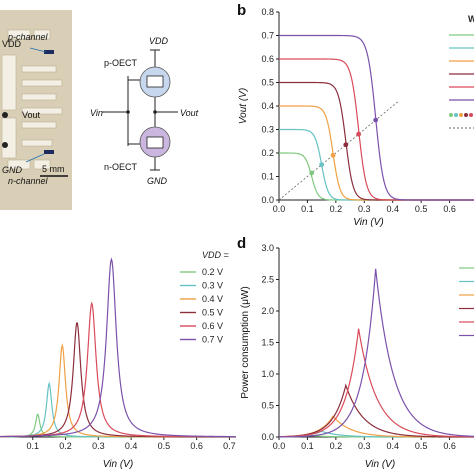  I want to click on y-tick-label: 0.6, so click(267, 59).